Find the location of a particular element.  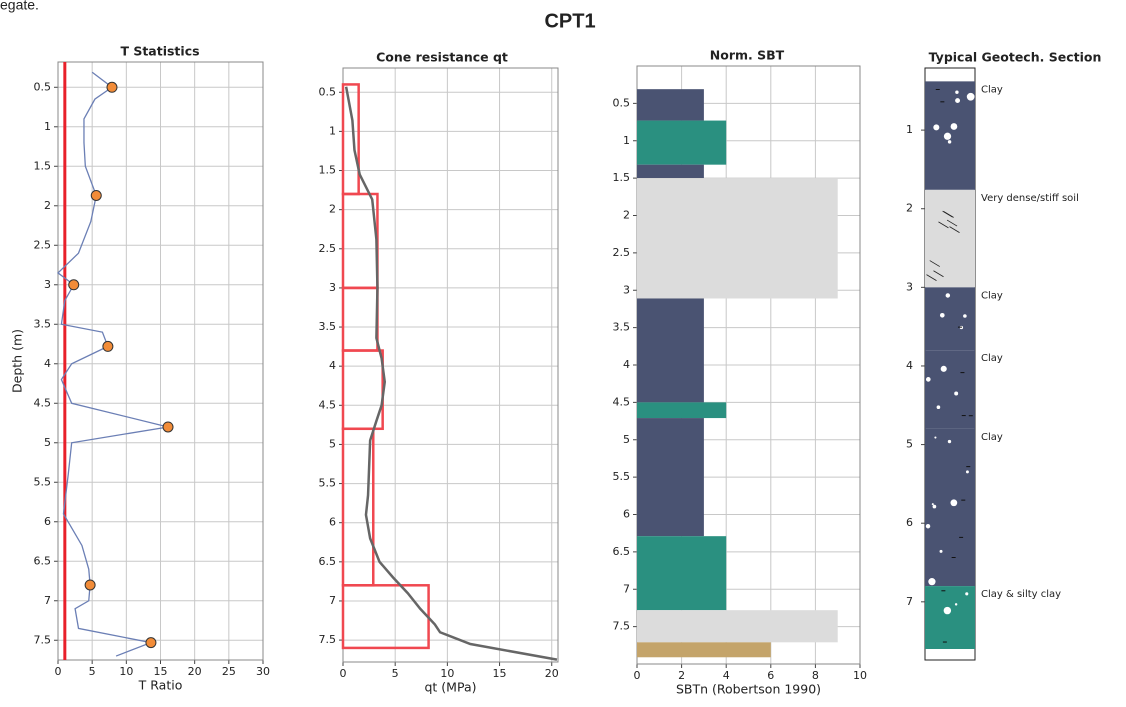

x-tick-label: 2 is located at coordinates (681, 675).